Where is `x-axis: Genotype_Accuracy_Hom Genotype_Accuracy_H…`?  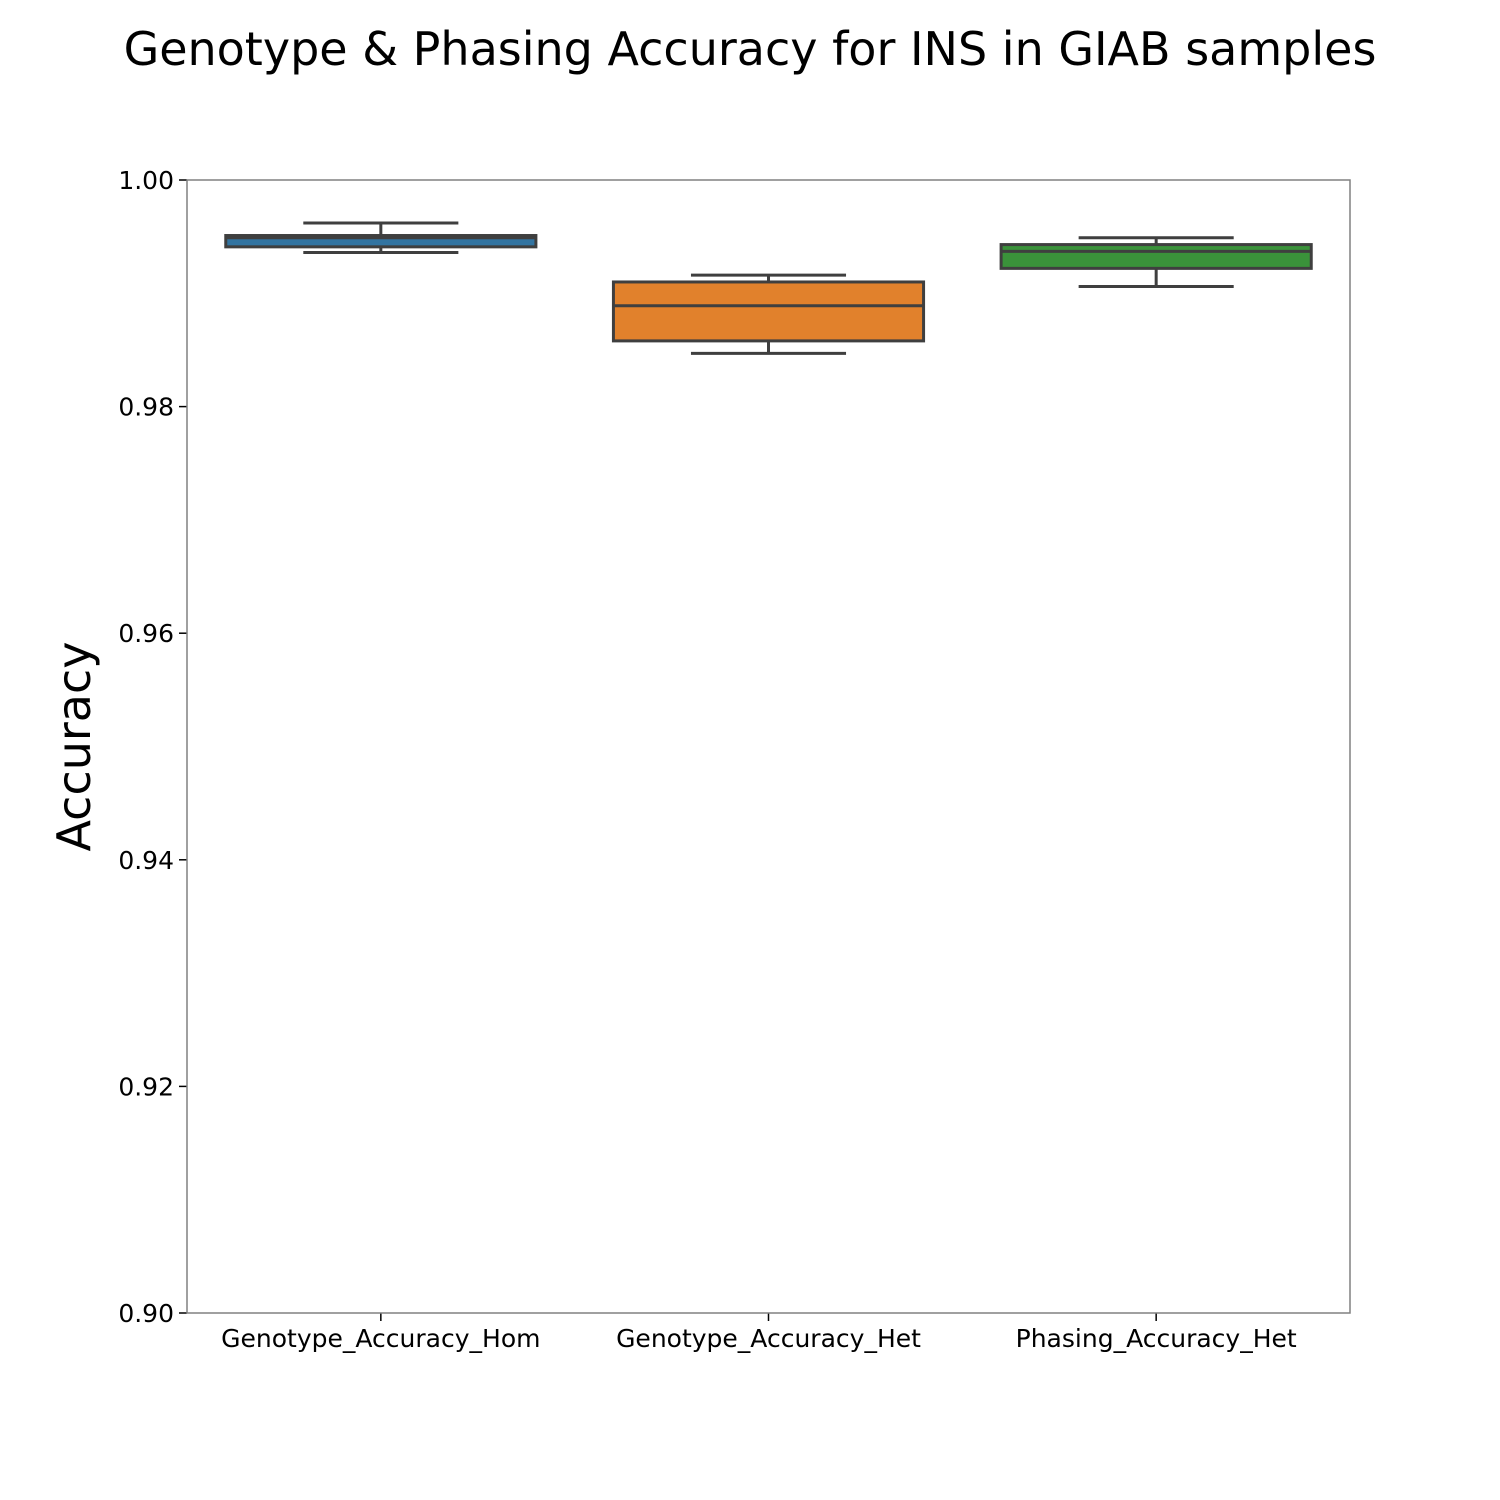 x-axis: Genotype_Accuracy_Hom Genotype_Accuracy_H… is located at coordinates (759, 1333).